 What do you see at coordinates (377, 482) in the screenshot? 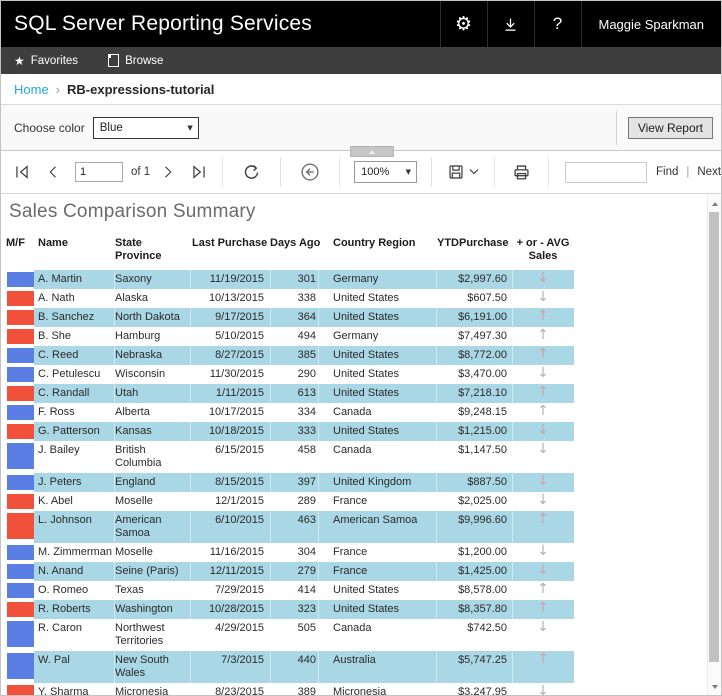
I see `country-region-cell: United Kingdom` at bounding box center [377, 482].